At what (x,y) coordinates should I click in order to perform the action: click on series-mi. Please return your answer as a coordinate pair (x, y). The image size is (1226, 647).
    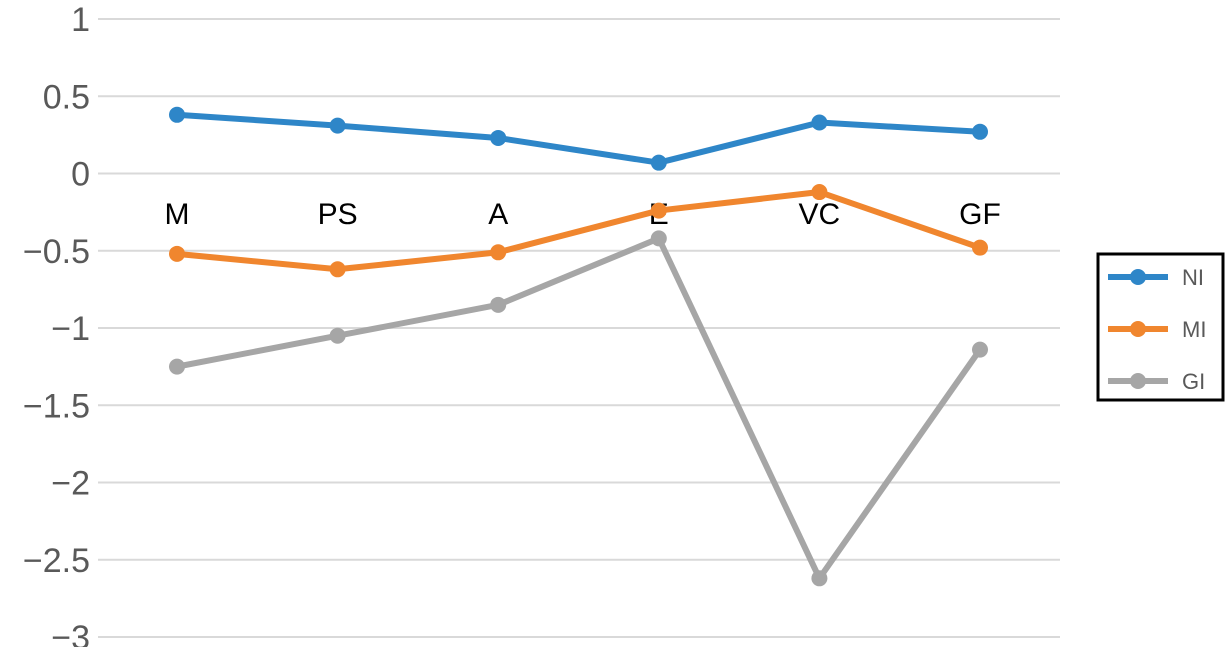
    Looking at the image, I should click on (578, 231).